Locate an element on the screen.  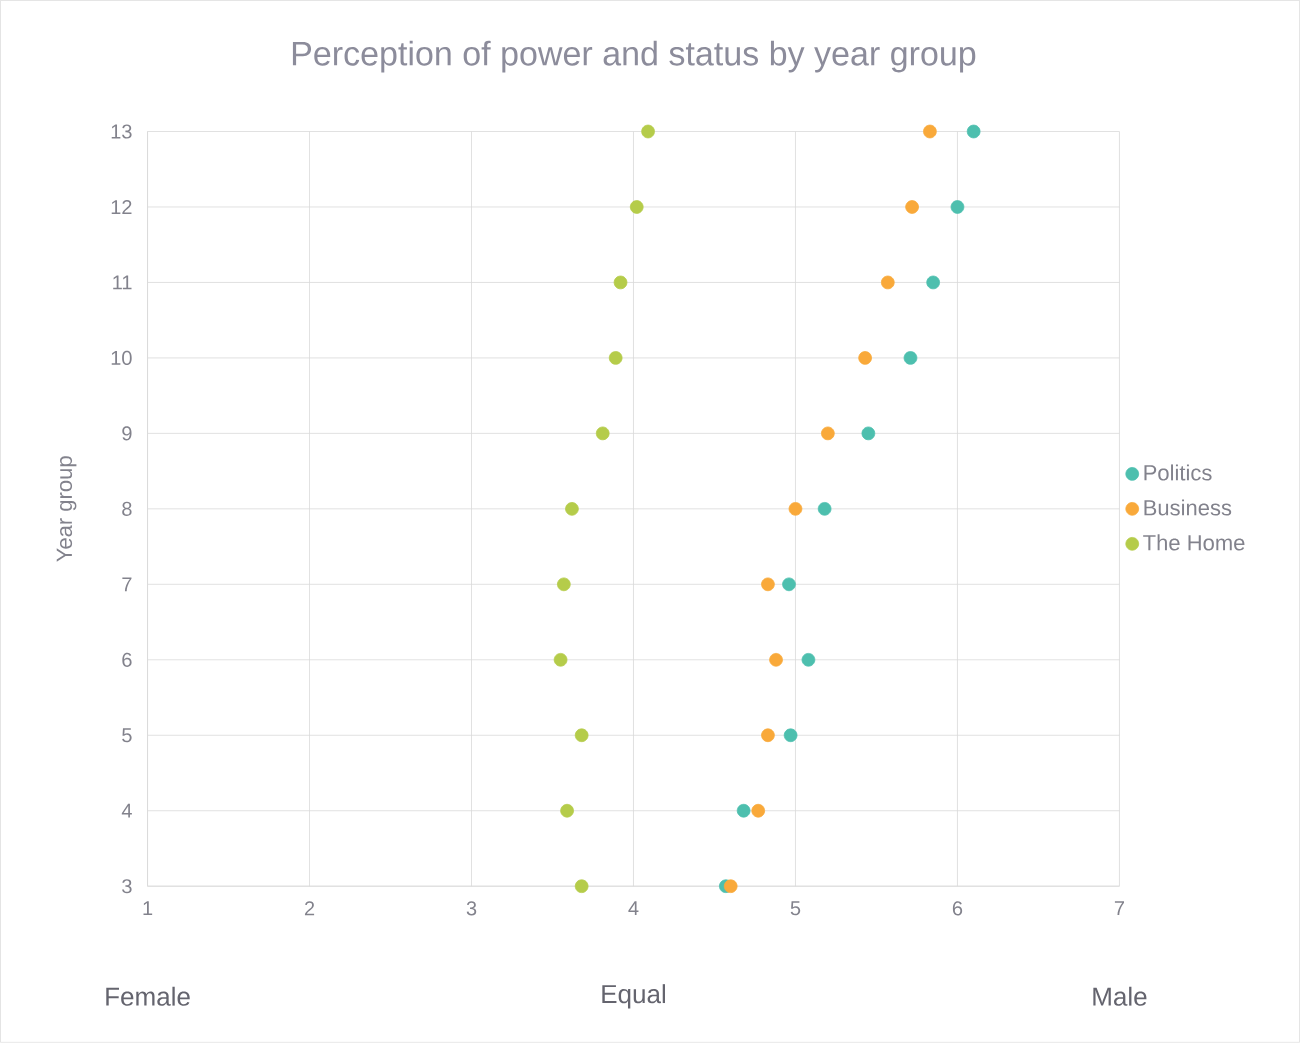
x-tick-label: 6 is located at coordinates (957, 908).